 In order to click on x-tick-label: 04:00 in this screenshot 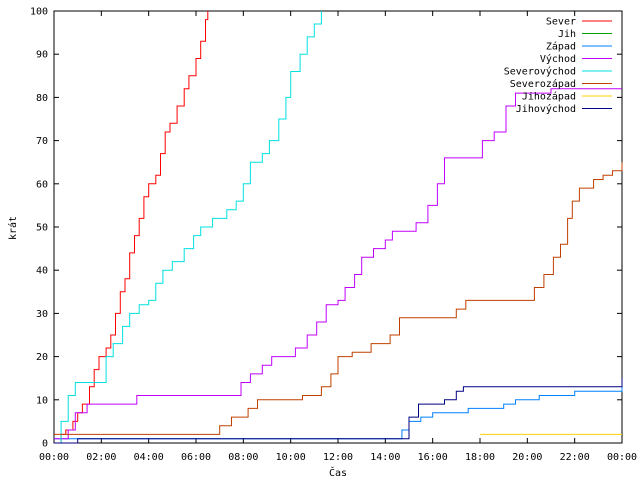, I will do `click(149, 457)`.